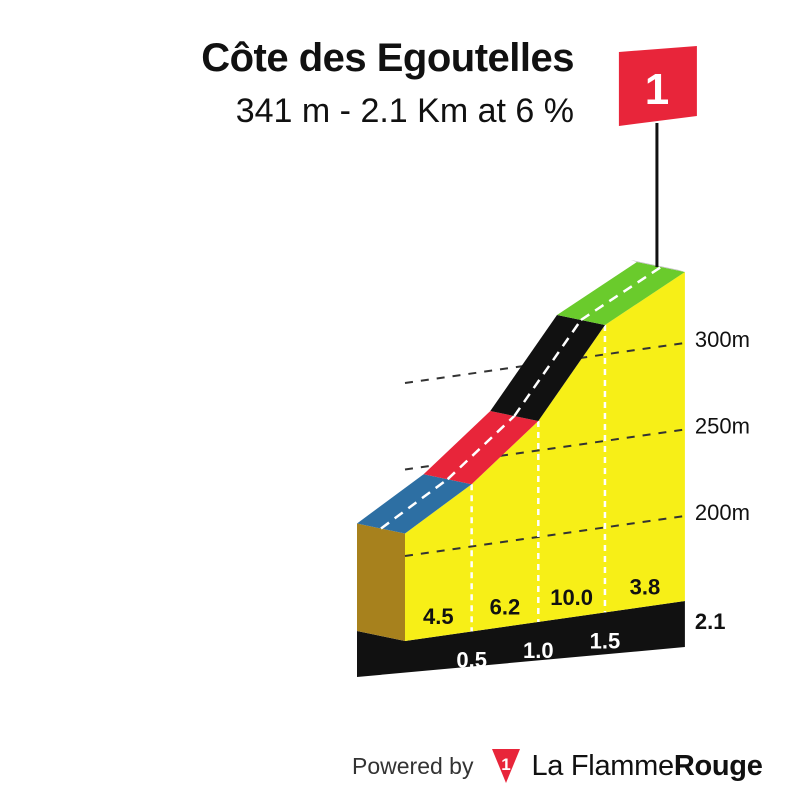 Image resolution: width=800 pixels, height=796 pixels. Describe the element at coordinates (438, 616) in the screenshot. I see `segment-gradient-label: 4.5` at that location.